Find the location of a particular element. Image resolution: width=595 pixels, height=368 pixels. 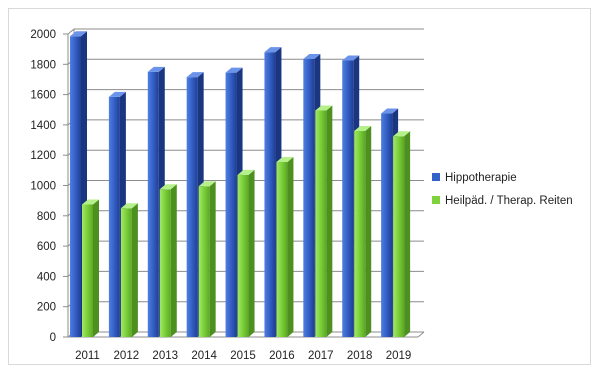

x-tick-label-2018: 2018 is located at coordinates (360, 356).